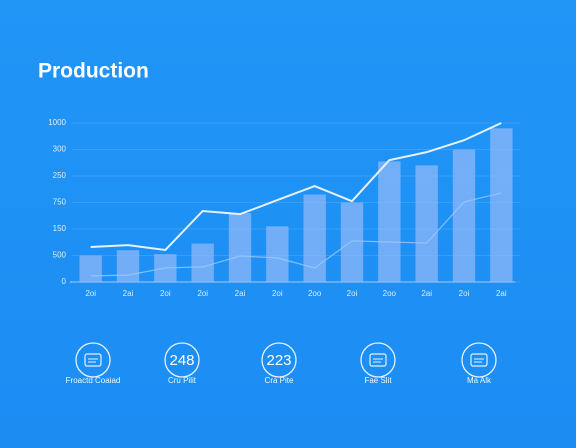  I want to click on stat-value: 223, so click(278, 360).